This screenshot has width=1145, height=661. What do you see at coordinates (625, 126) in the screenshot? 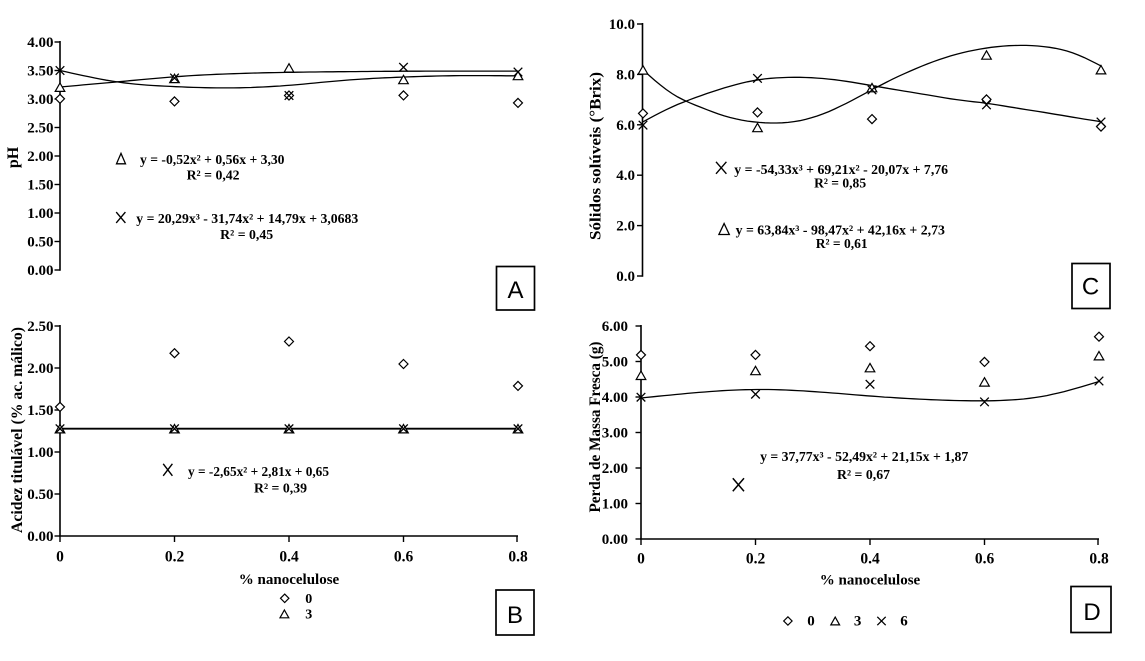
I see `svg-text: 6.0` at bounding box center [625, 126].